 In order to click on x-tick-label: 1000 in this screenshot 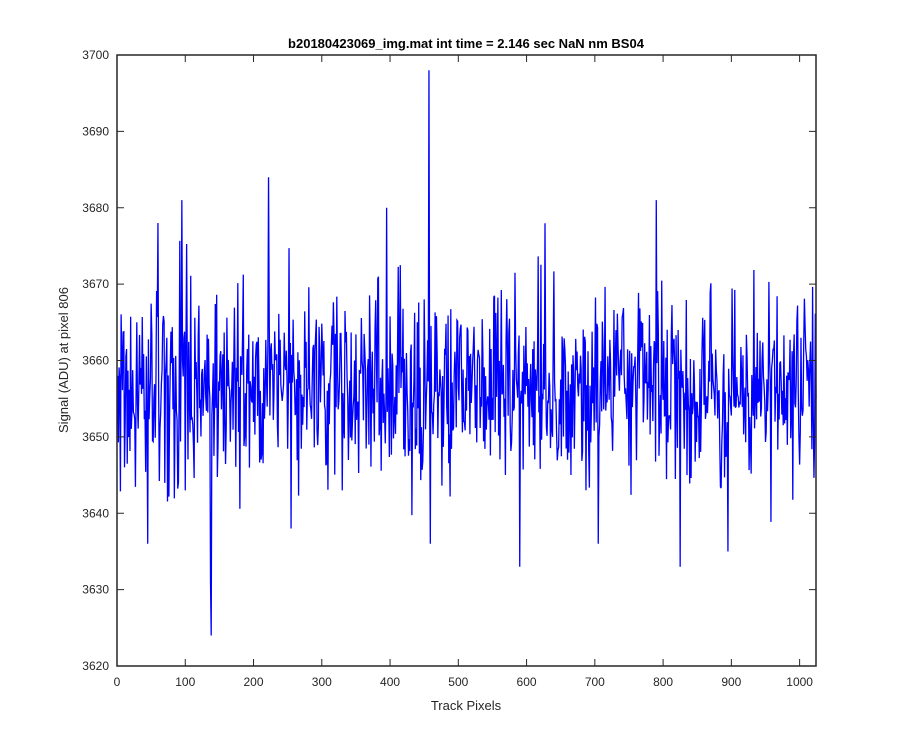, I will do `click(799, 682)`.